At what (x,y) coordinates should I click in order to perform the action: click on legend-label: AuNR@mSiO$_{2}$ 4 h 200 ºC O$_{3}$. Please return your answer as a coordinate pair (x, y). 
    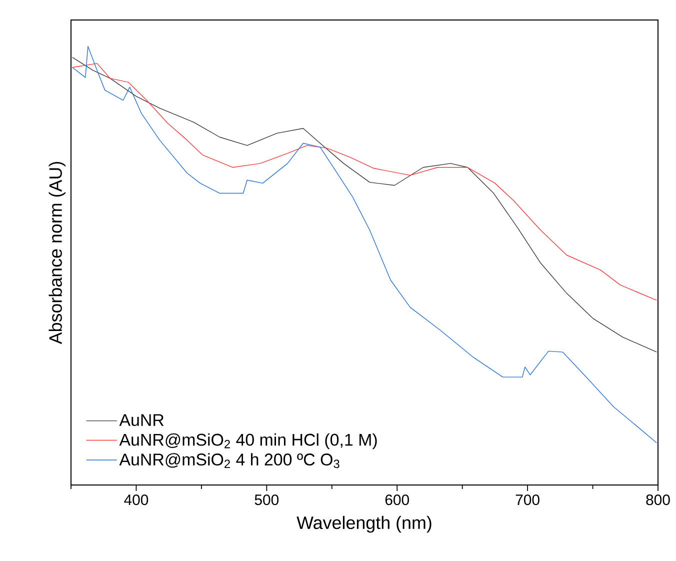
    Looking at the image, I should click on (229, 460).